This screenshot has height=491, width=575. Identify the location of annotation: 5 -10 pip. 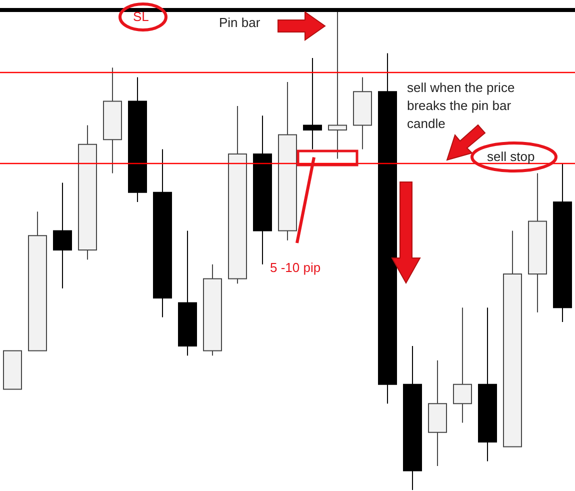
(295, 268).